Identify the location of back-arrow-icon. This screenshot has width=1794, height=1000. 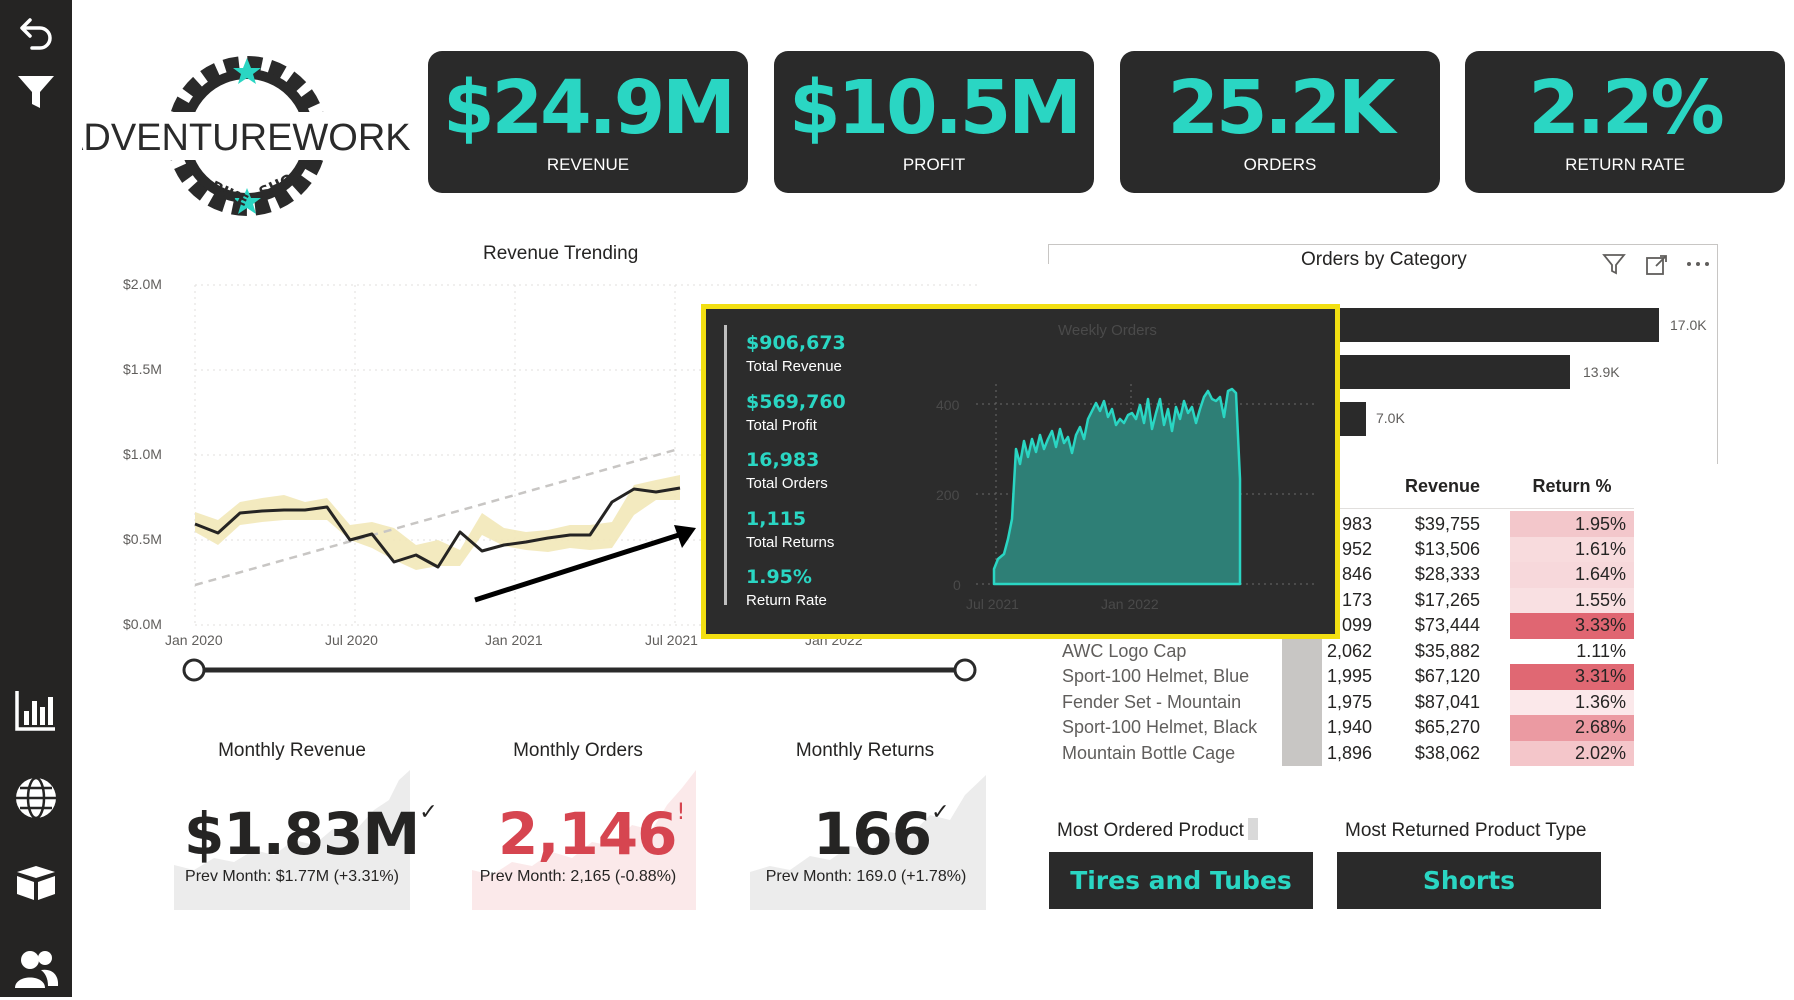
(36, 30).